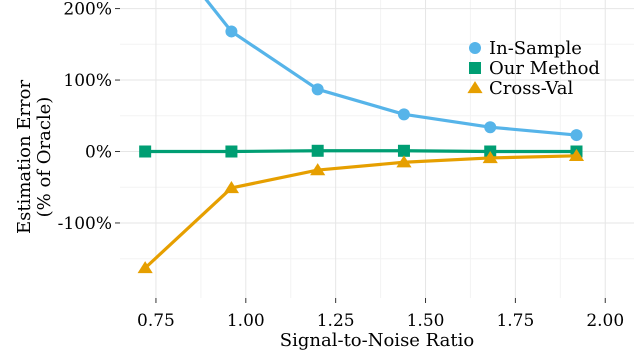 The image size is (644, 353). Describe the element at coordinates (246, 321) in the screenshot. I see `x-tick-label: 1.00` at that location.